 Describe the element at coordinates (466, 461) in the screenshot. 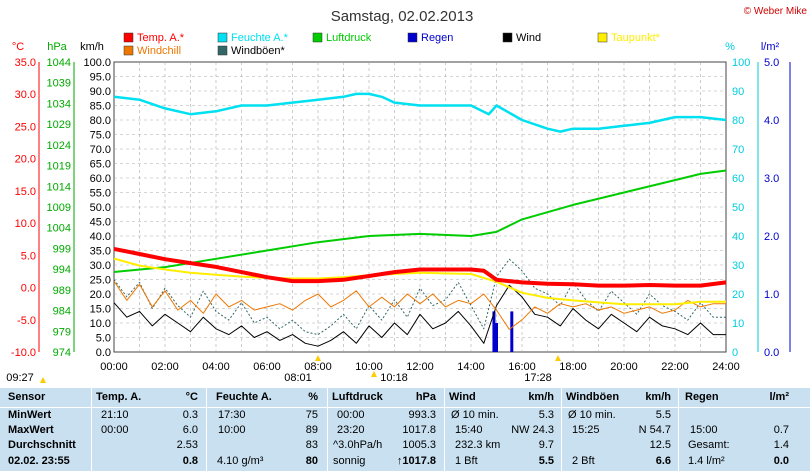

I see `wind-beaufort: 1 Bft` at that location.